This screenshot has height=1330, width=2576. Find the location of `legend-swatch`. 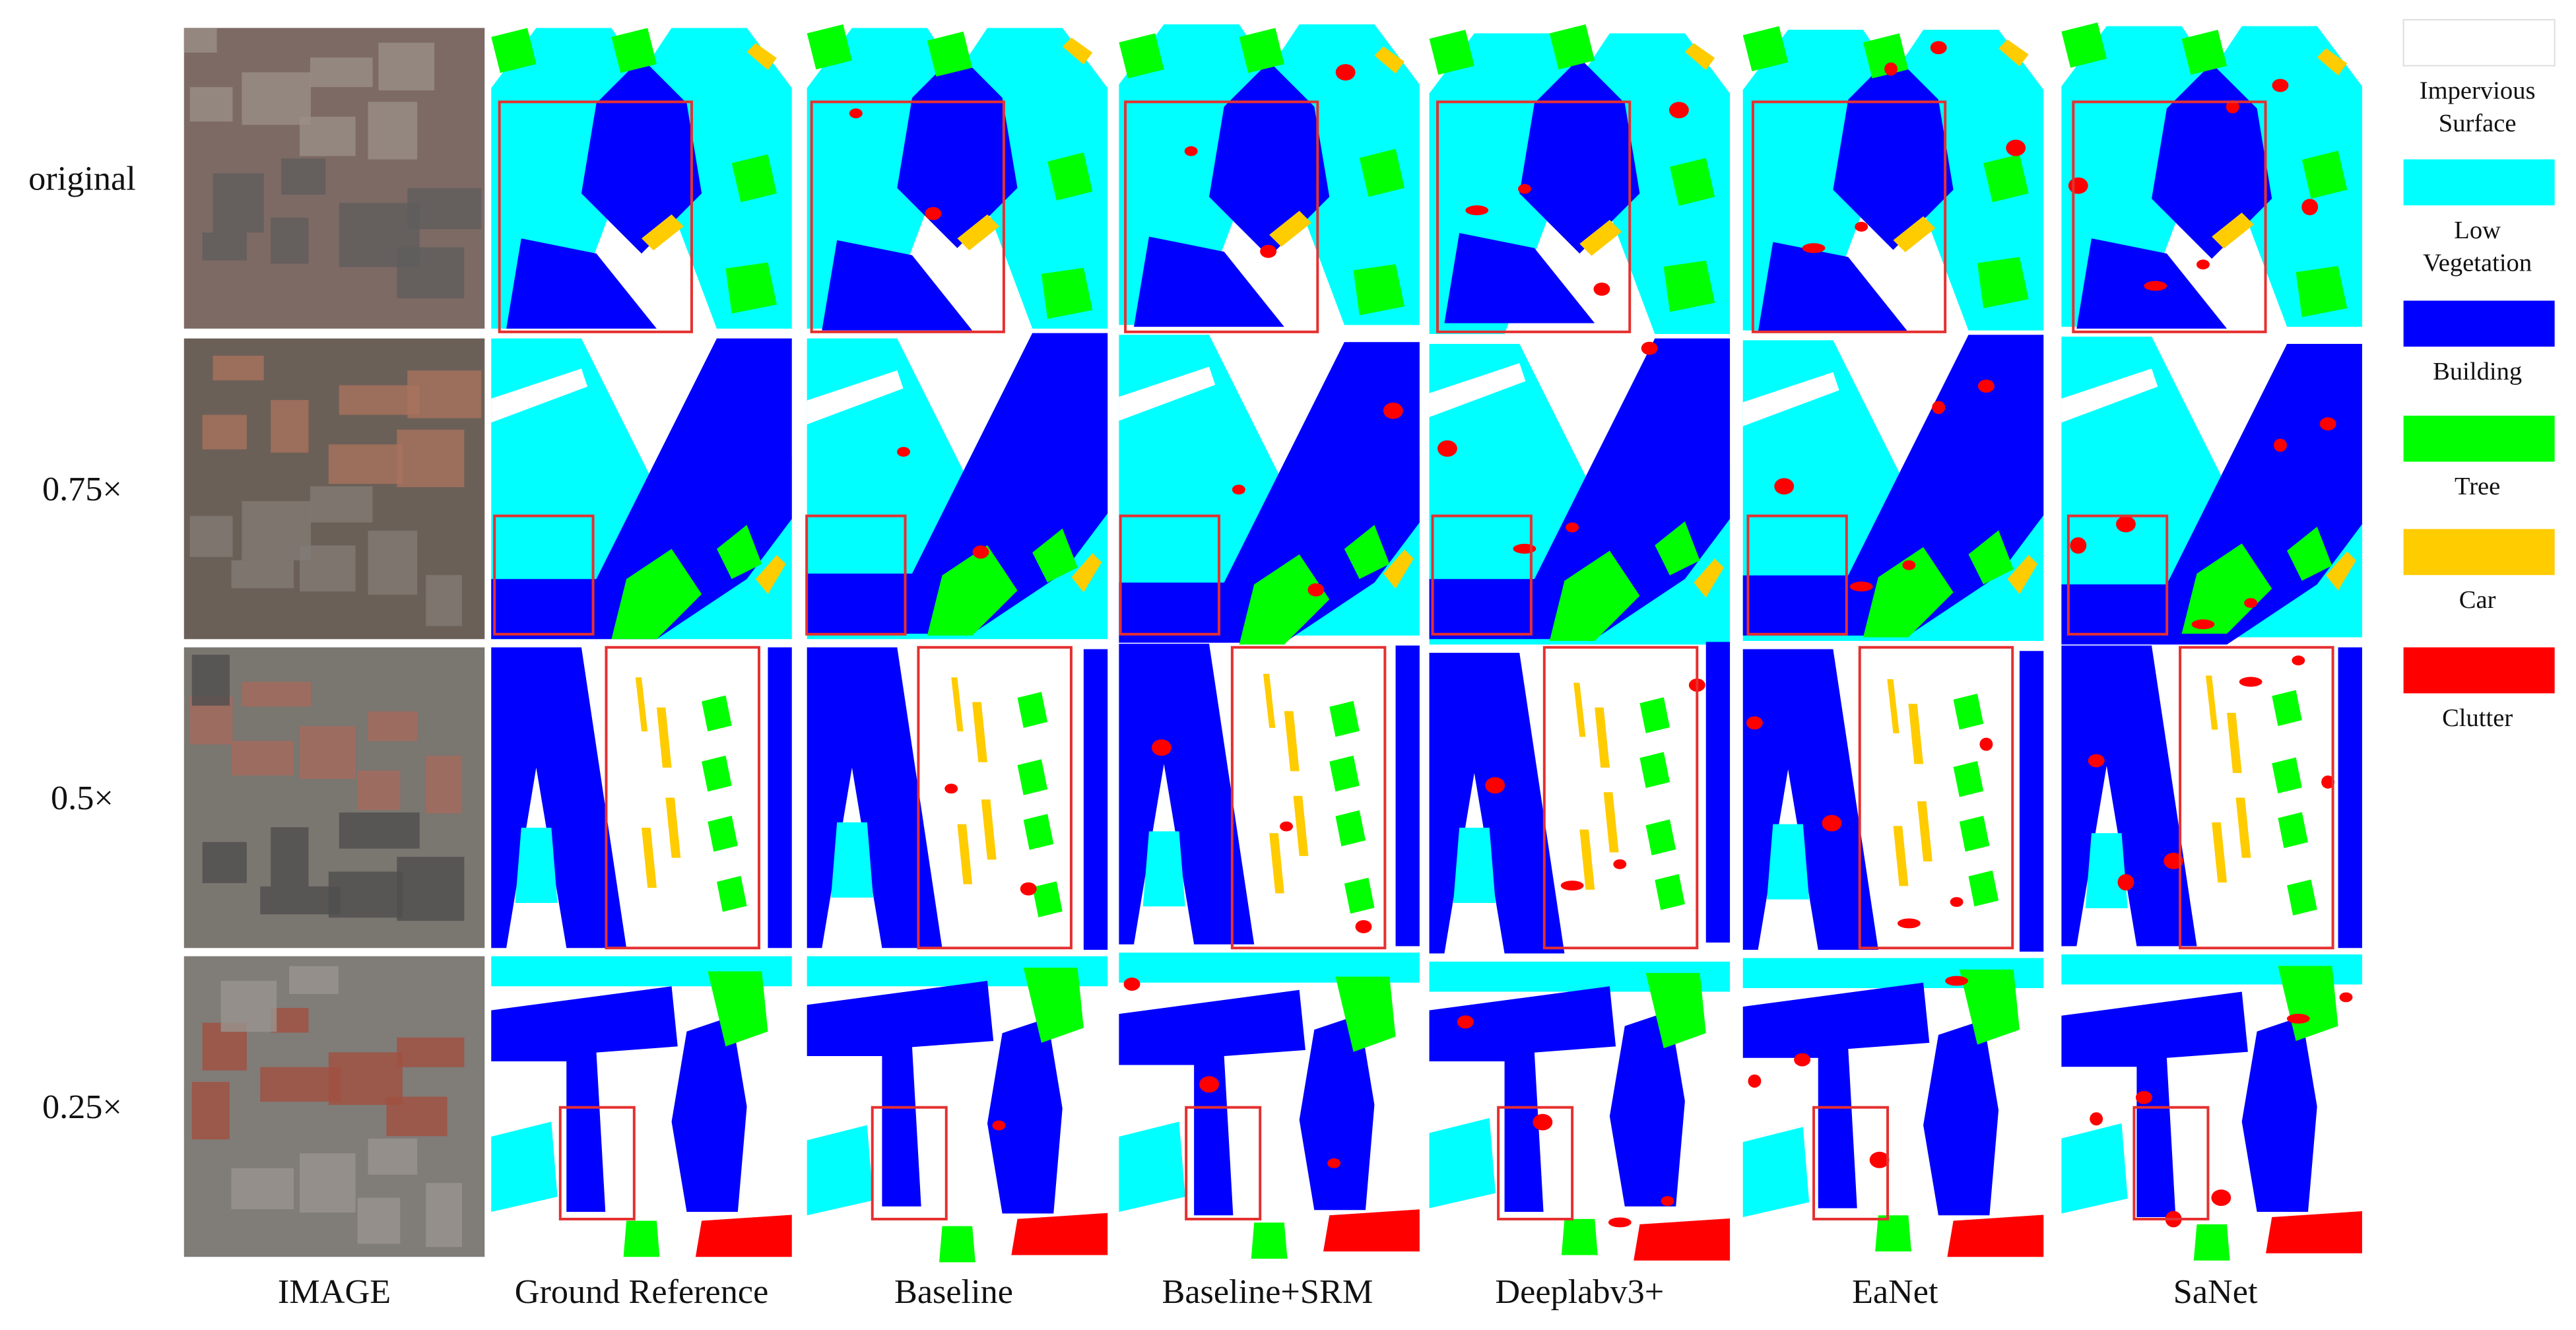

legend-swatch is located at coordinates (2479, 324).